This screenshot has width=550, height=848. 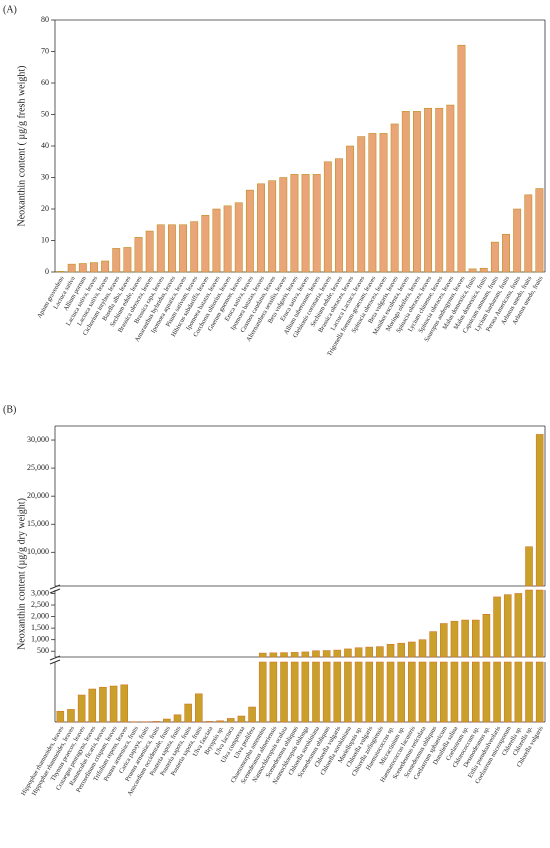 I want to click on y-tick-label: 25,000, so click(x=38, y=467).